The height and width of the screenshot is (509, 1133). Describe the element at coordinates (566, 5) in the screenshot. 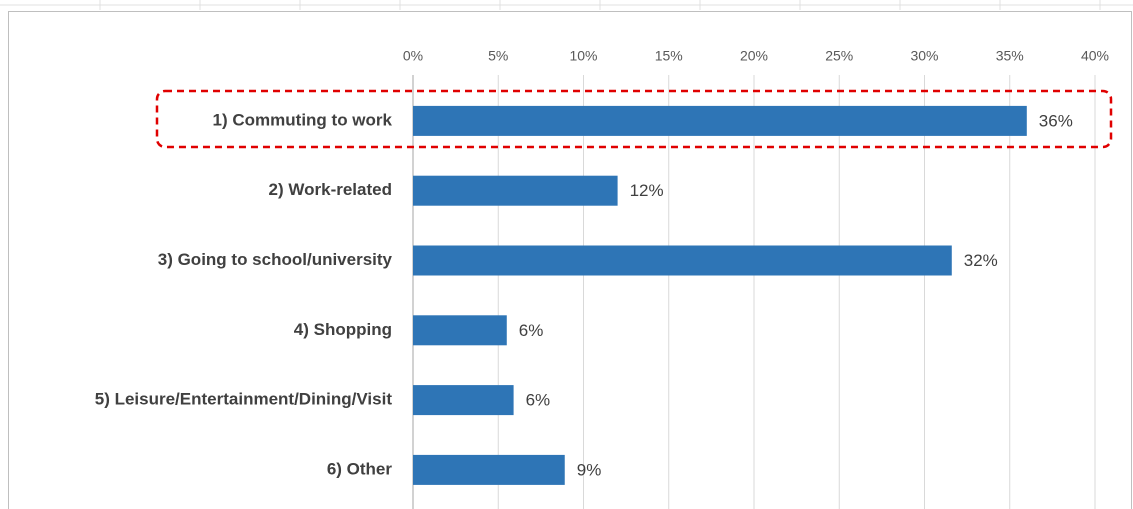

I see `sheet-grid` at that location.